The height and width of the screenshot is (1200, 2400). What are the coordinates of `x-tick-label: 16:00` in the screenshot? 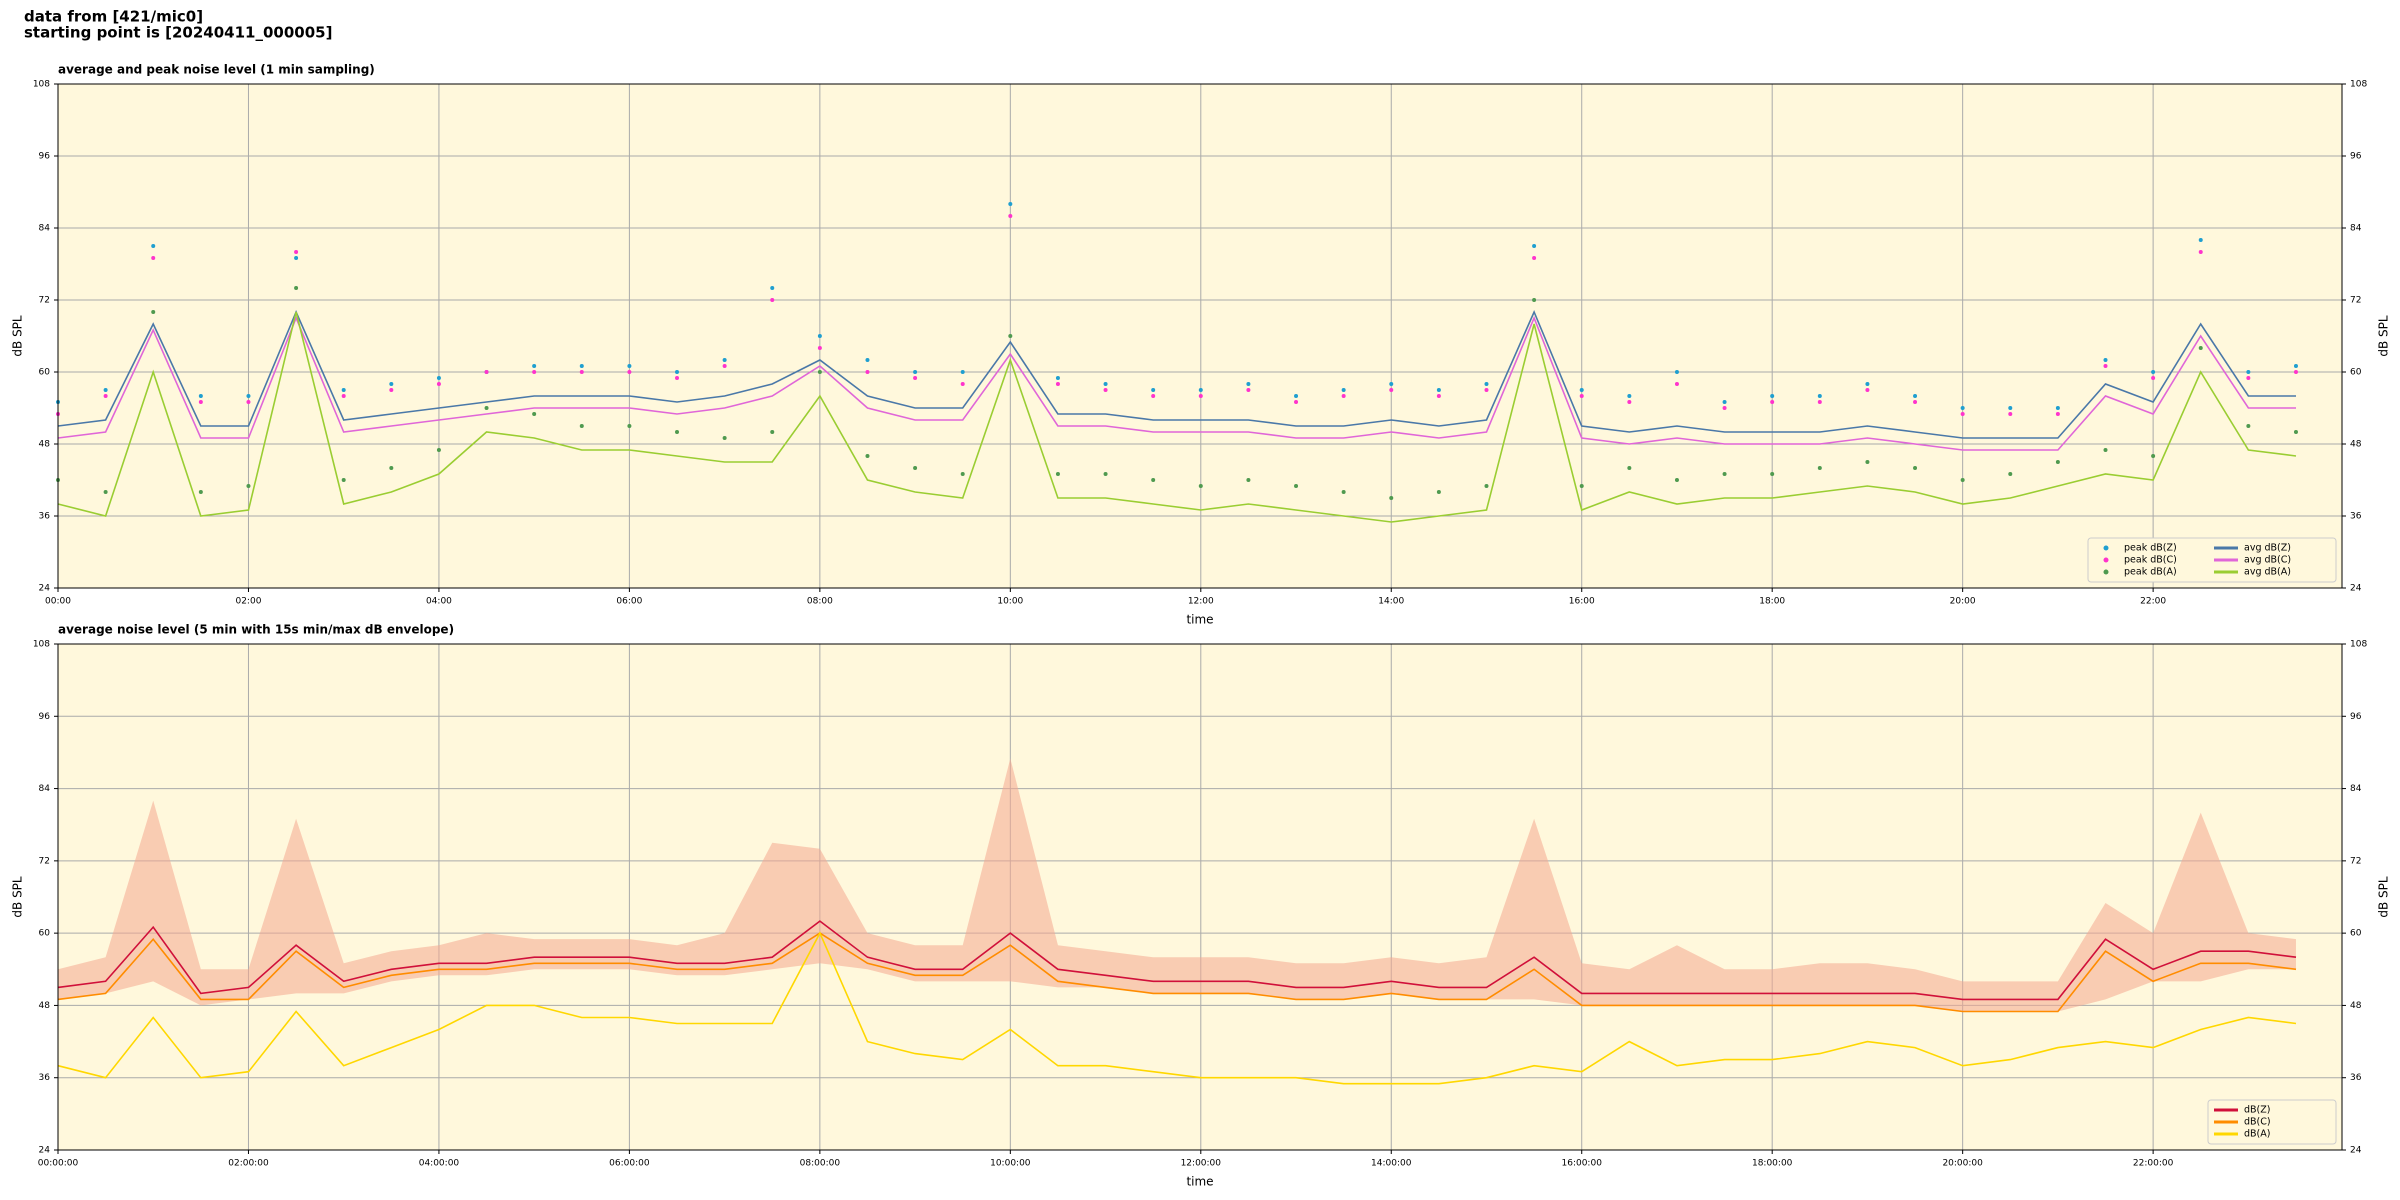 It's located at (1582, 602).